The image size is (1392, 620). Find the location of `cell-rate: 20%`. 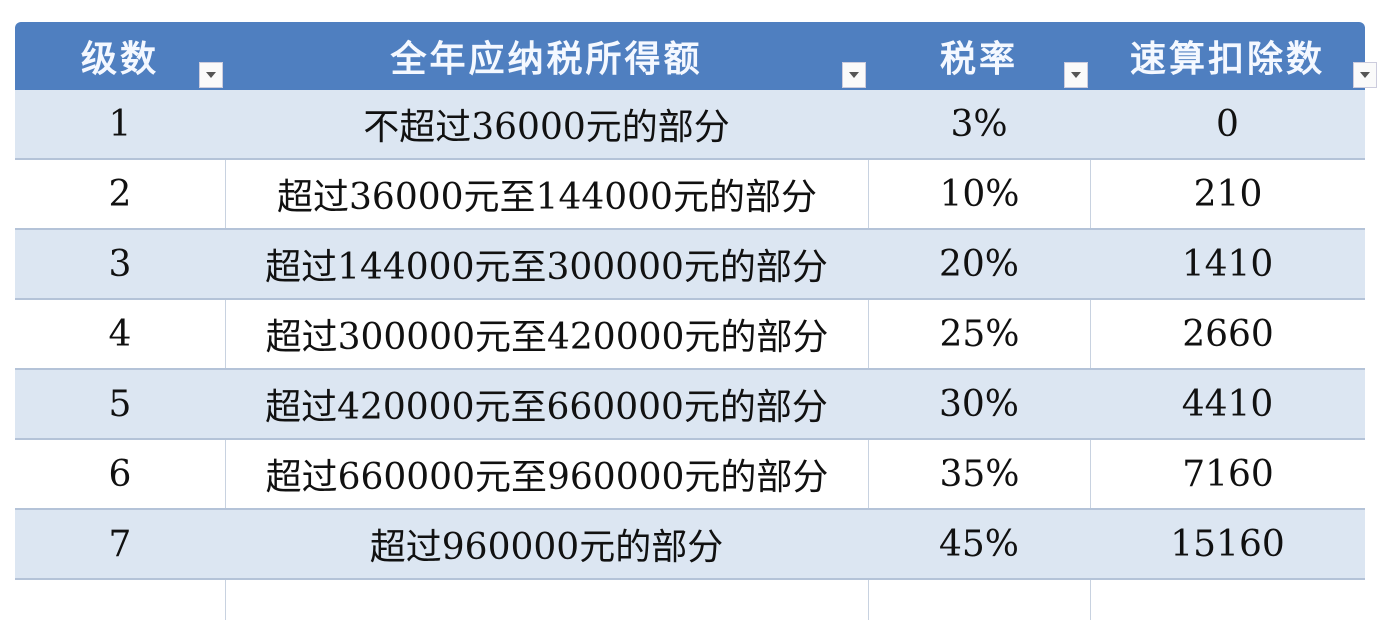

cell-rate: 20% is located at coordinates (978, 264).